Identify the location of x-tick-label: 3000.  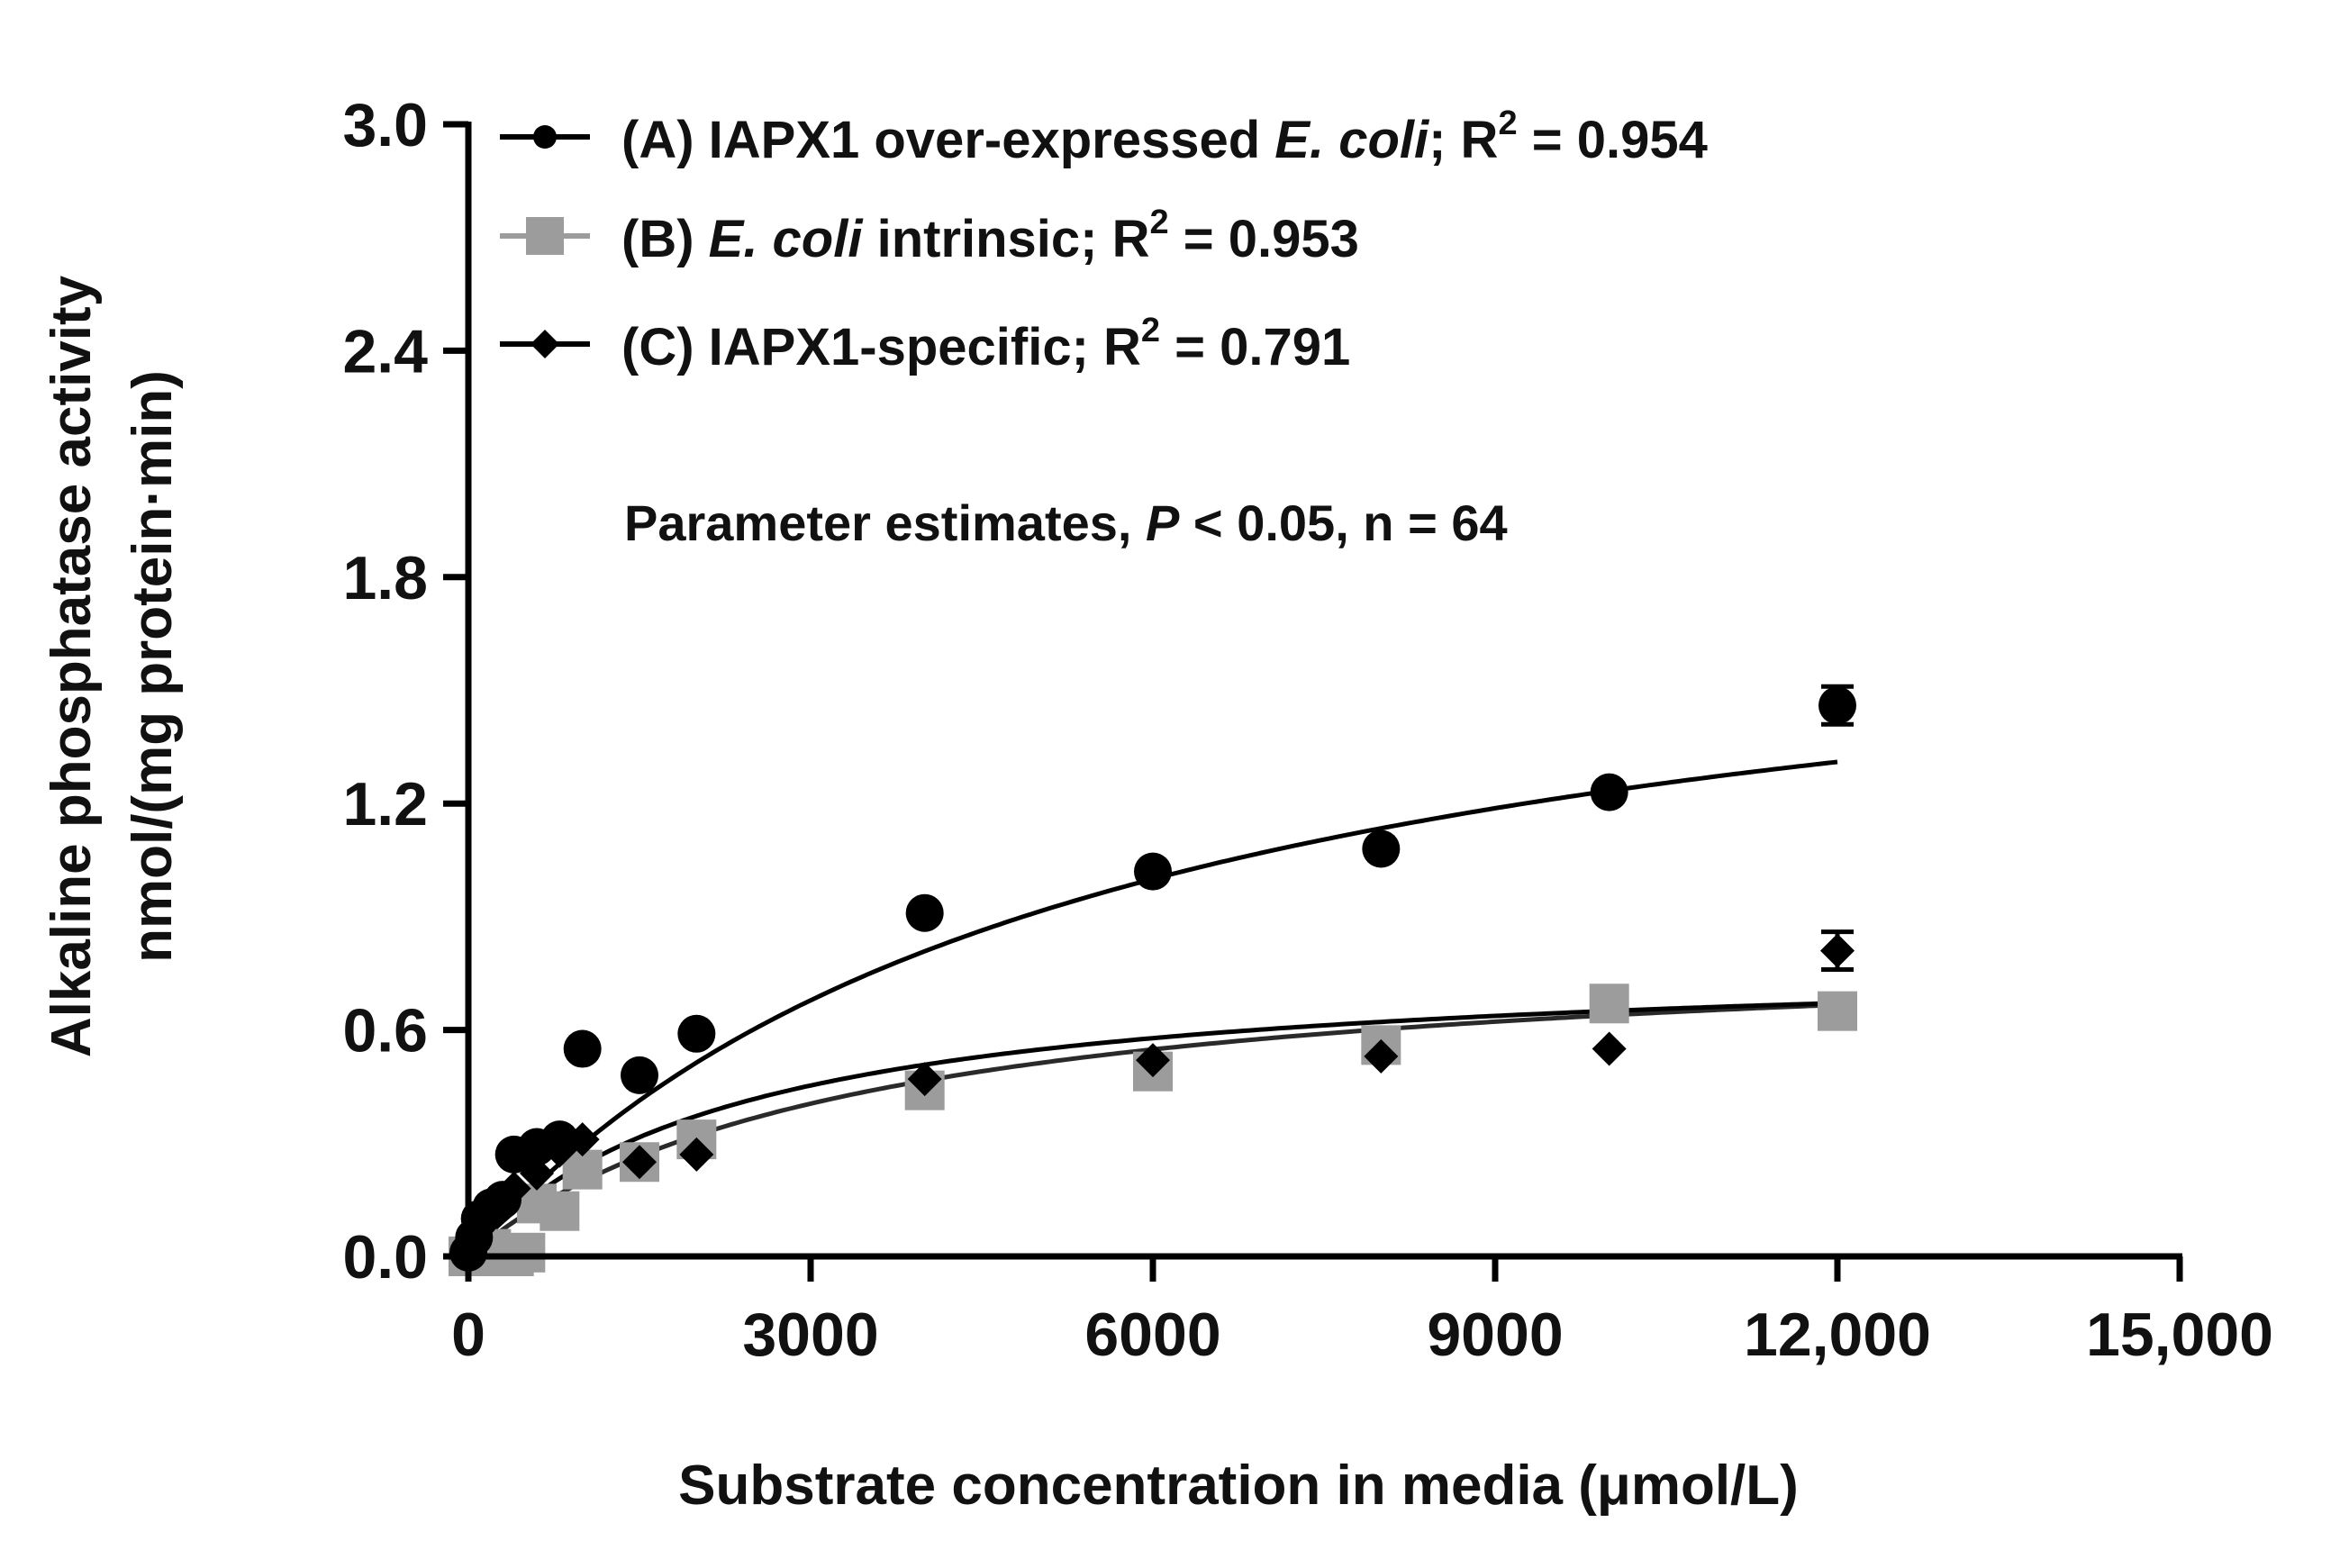
(810, 1335).